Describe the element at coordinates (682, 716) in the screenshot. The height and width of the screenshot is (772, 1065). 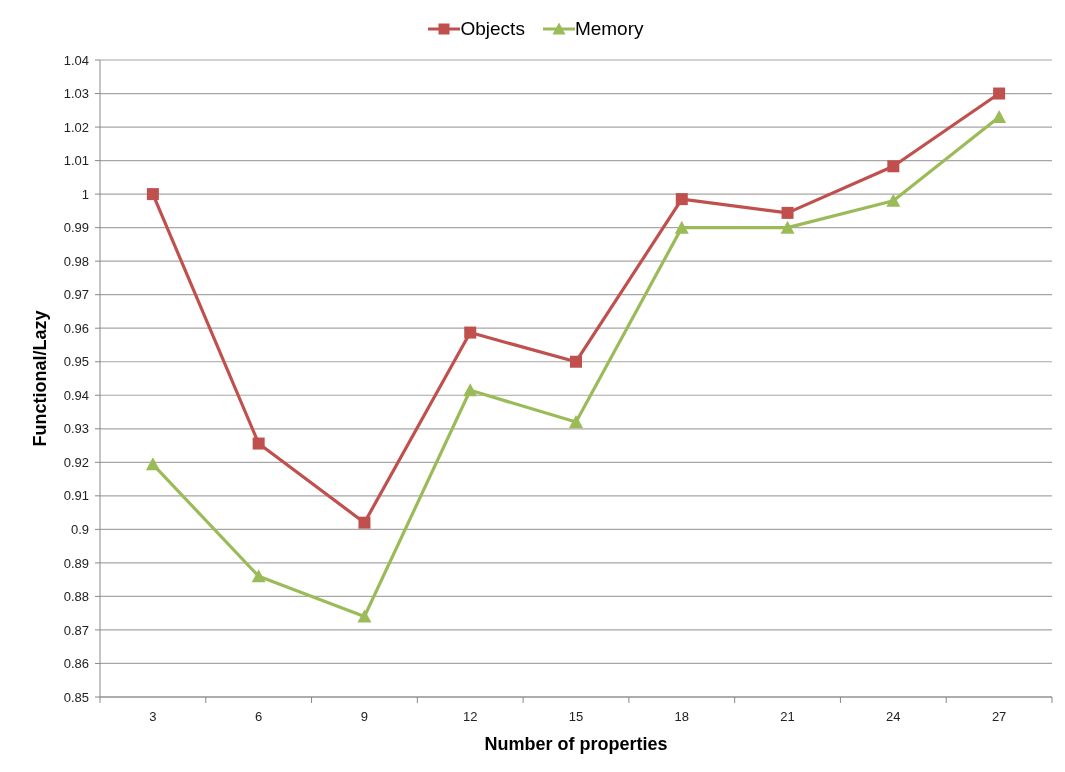
I see `x-tick-label: 18` at that location.